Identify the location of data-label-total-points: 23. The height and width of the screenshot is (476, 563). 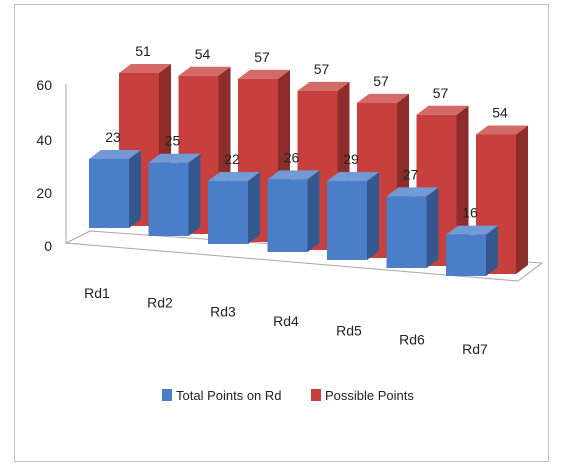
(113, 137).